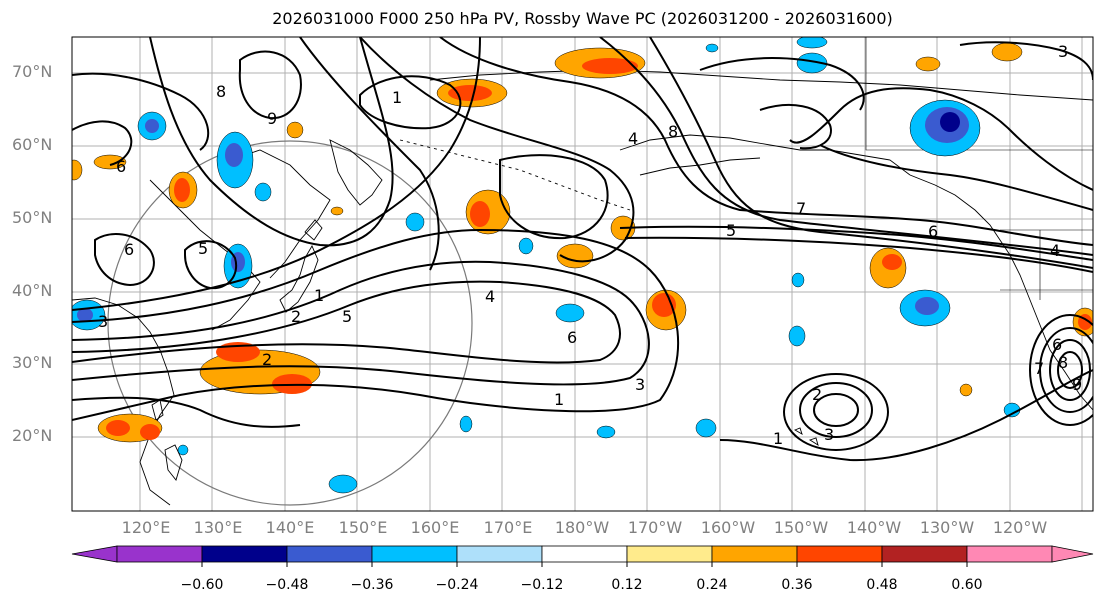 The image size is (1105, 604). Describe the element at coordinates (801, 527) in the screenshot. I see `lon-label: 150°W` at that location.